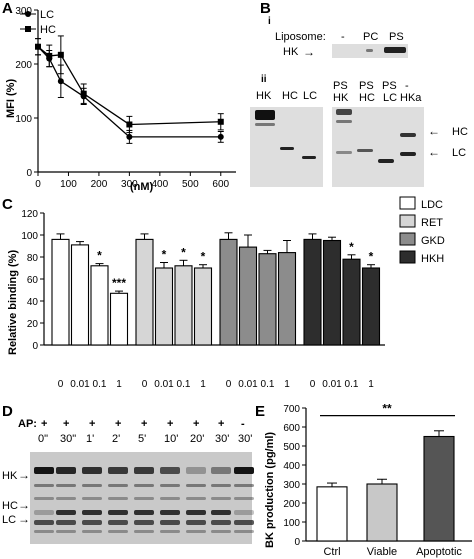 The image size is (474, 559). I want to click on legend-swatch-gkd, so click(407, 239).